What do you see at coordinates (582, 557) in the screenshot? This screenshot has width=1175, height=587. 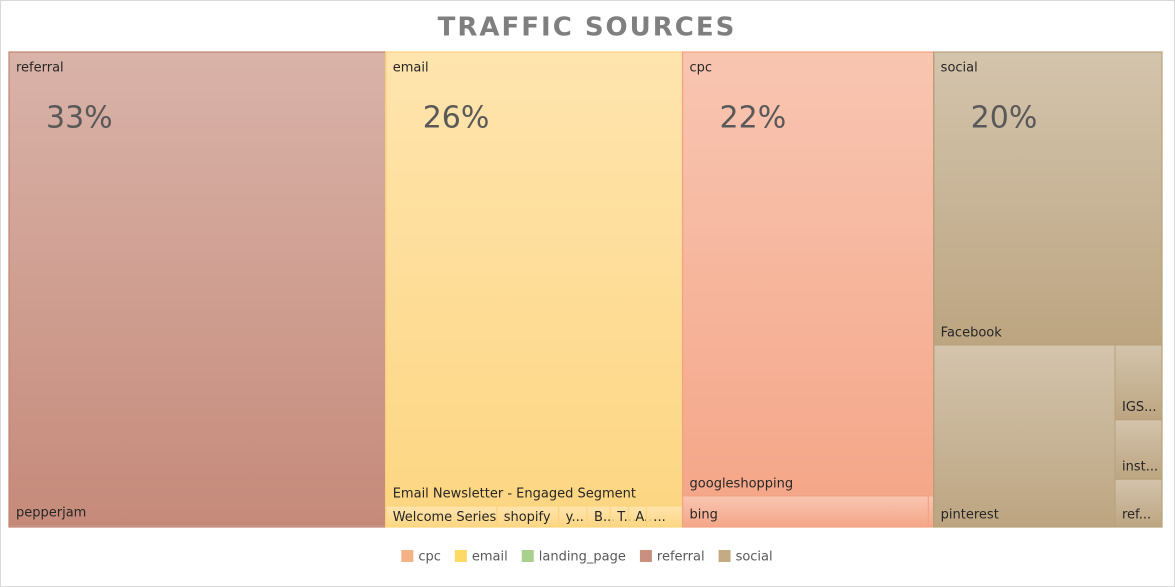 I see `legend-label: landing_page` at bounding box center [582, 557].